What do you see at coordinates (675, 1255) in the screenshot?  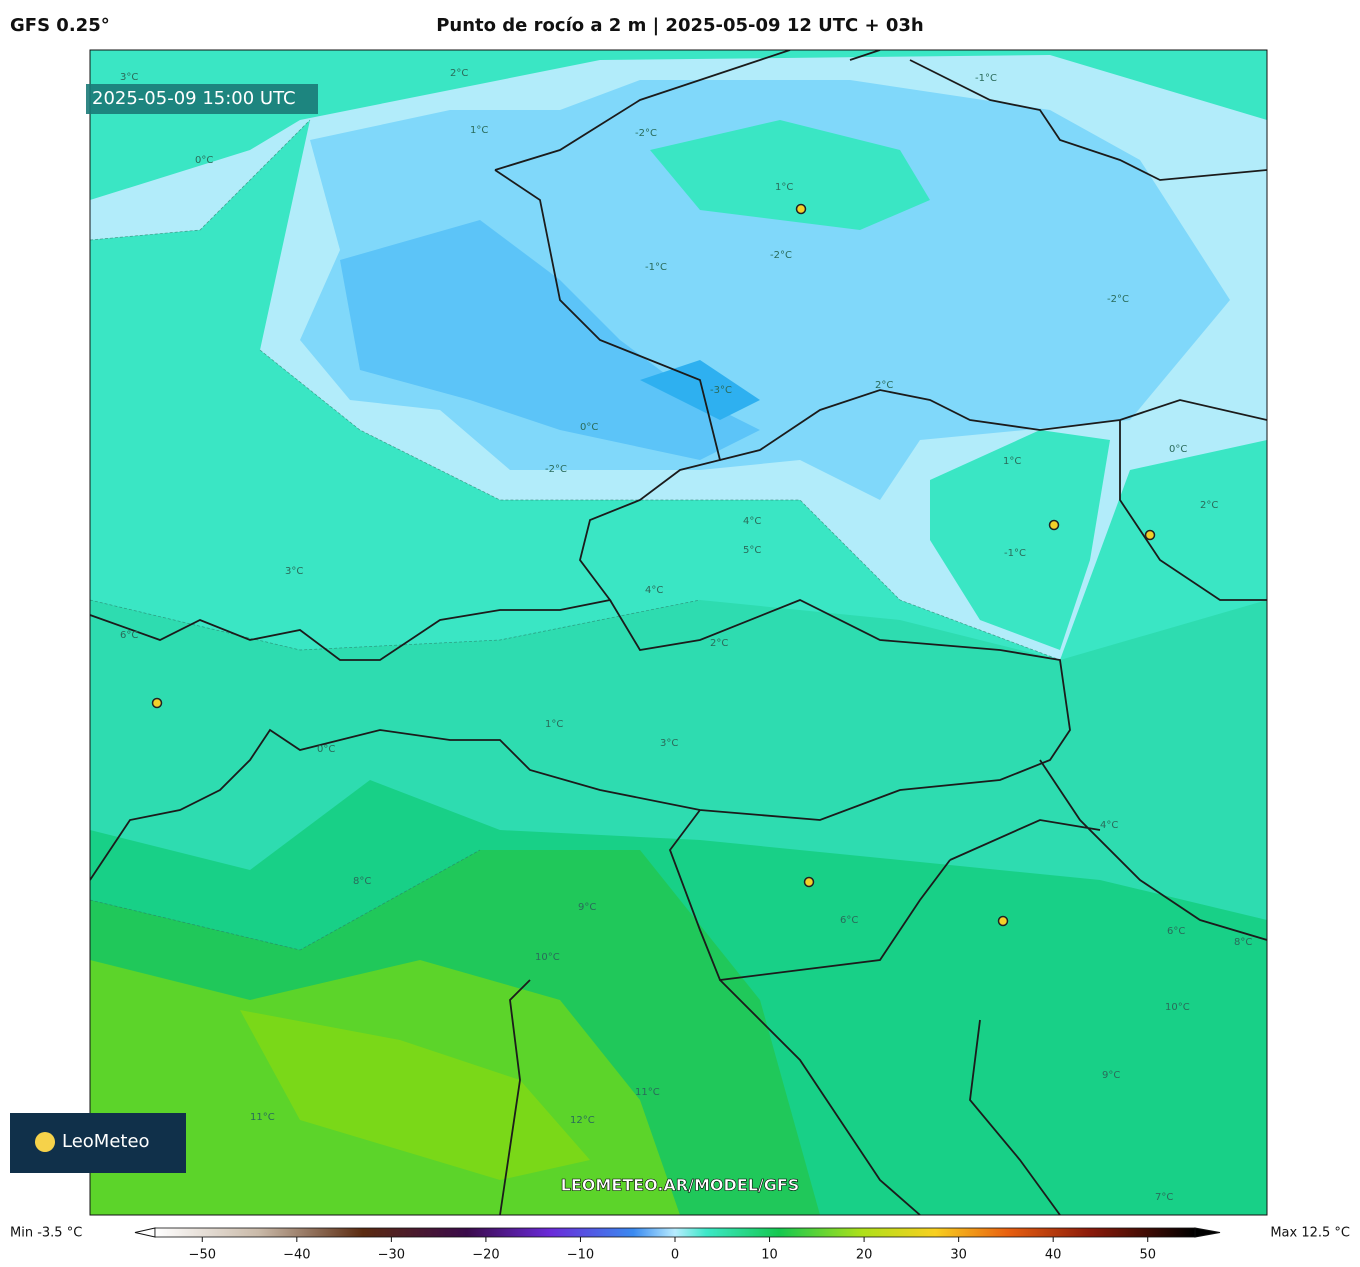 I see `colorbar-tick-label: 0` at bounding box center [675, 1255].